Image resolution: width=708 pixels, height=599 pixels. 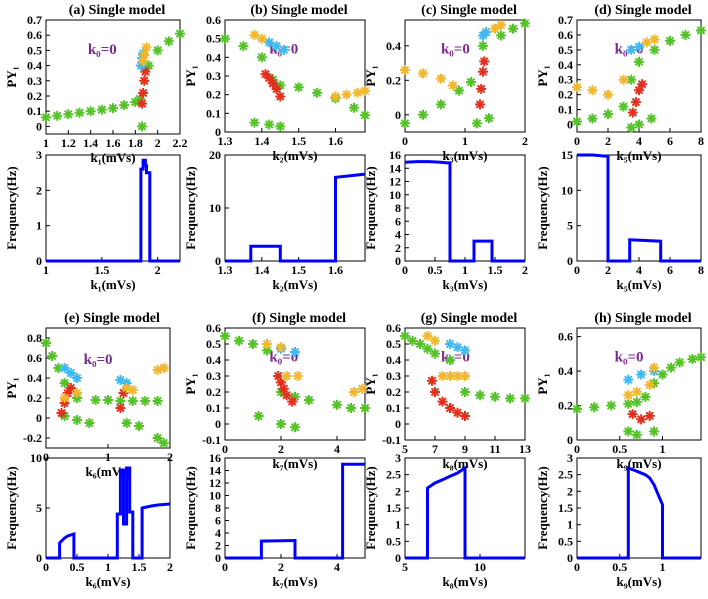 What do you see at coordinates (398, 458) in the screenshot?
I see `y-tick-label: 3` at bounding box center [398, 458].